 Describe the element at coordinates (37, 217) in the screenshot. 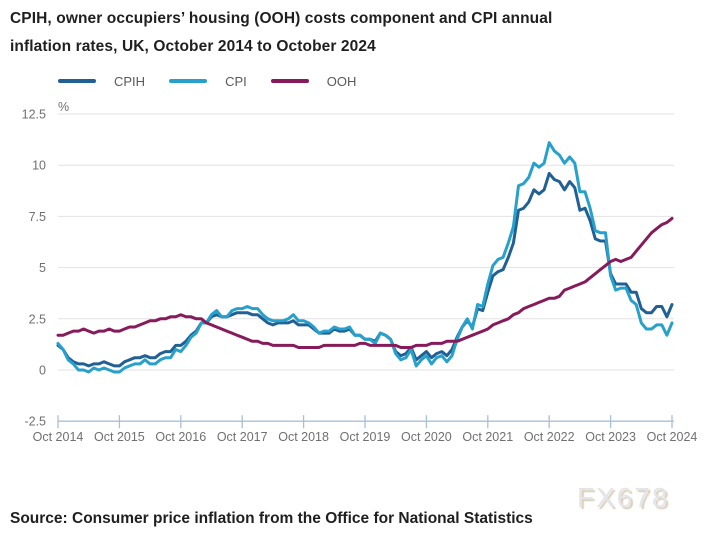

I see `y-axis-tick-label: 7.5` at that location.